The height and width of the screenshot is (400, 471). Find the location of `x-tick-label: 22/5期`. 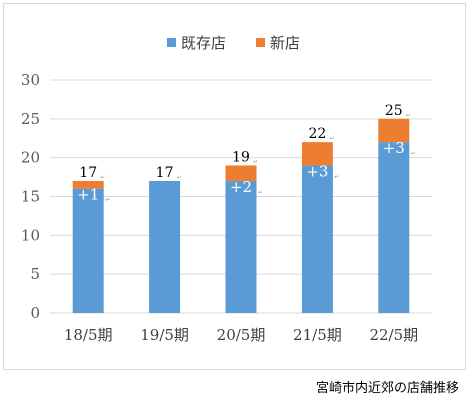

x-tick-label: 22/5期 is located at coordinates (393, 335).